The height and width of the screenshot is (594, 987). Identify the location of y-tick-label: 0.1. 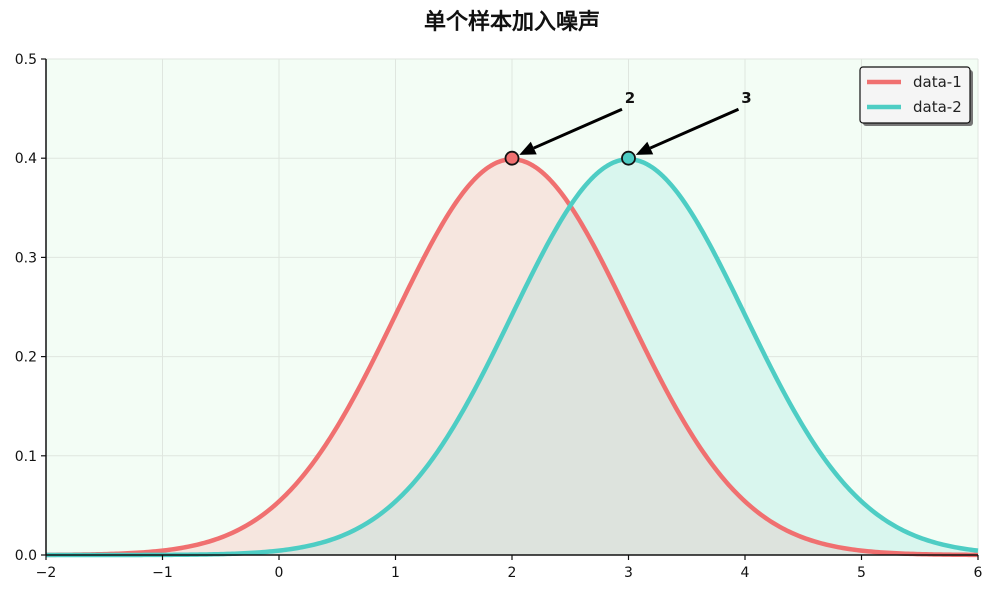
(26, 457).